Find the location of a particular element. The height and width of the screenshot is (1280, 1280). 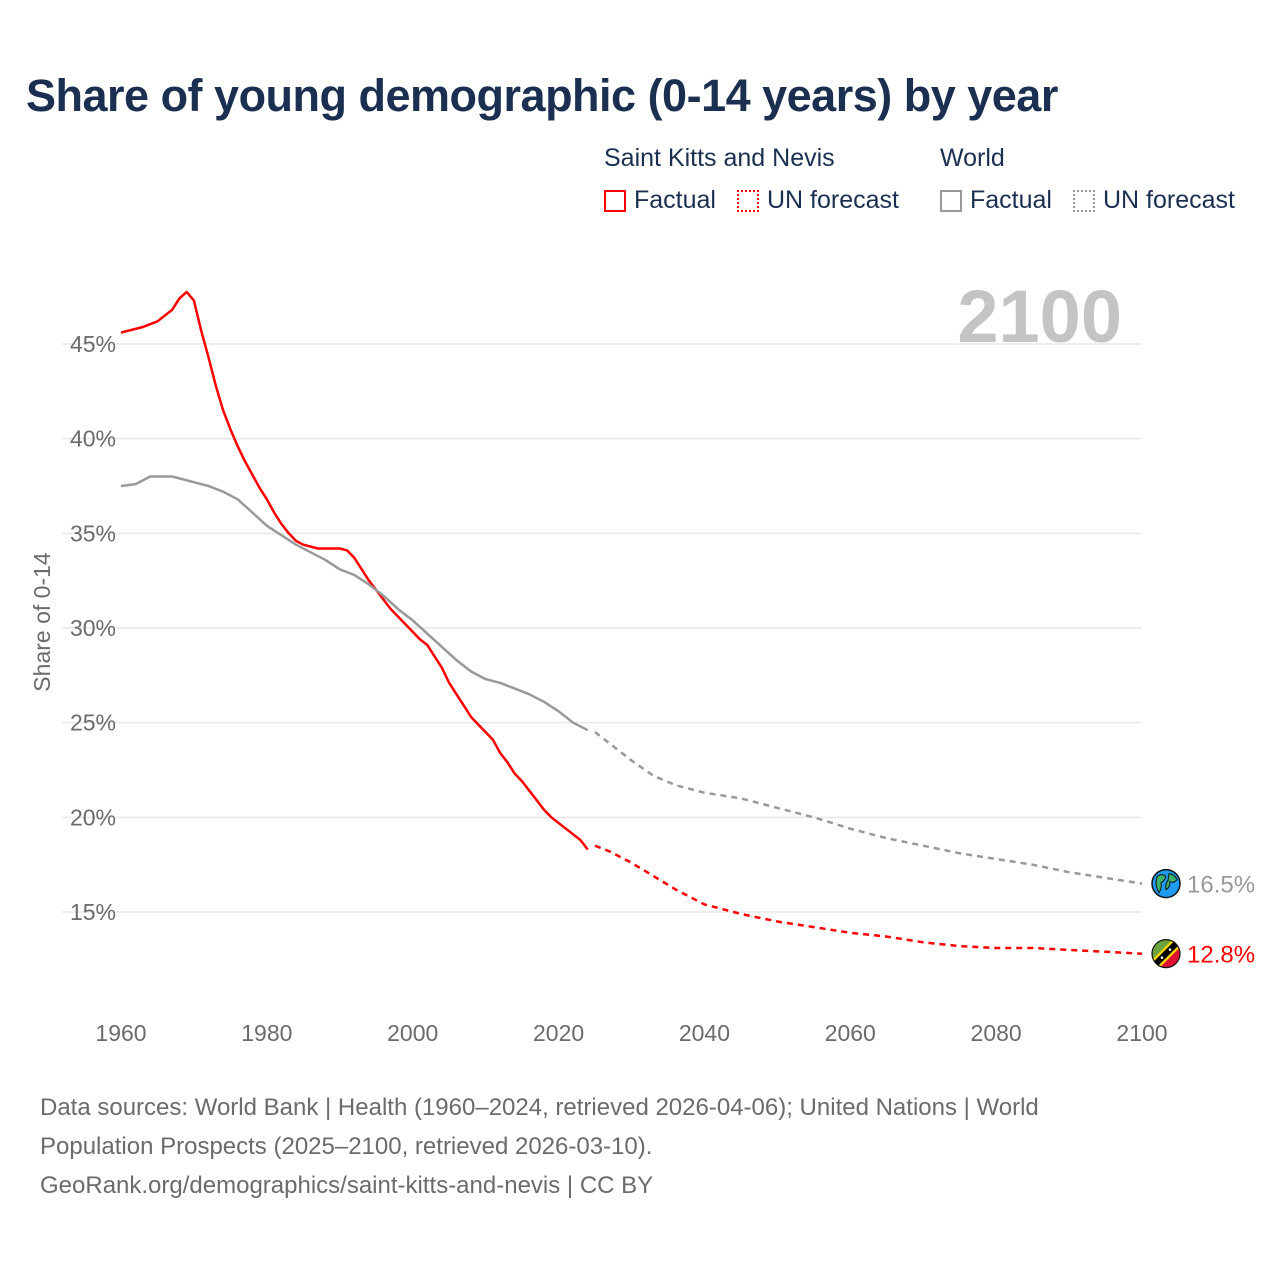

x-tick-label: 2100 is located at coordinates (1141, 1033).